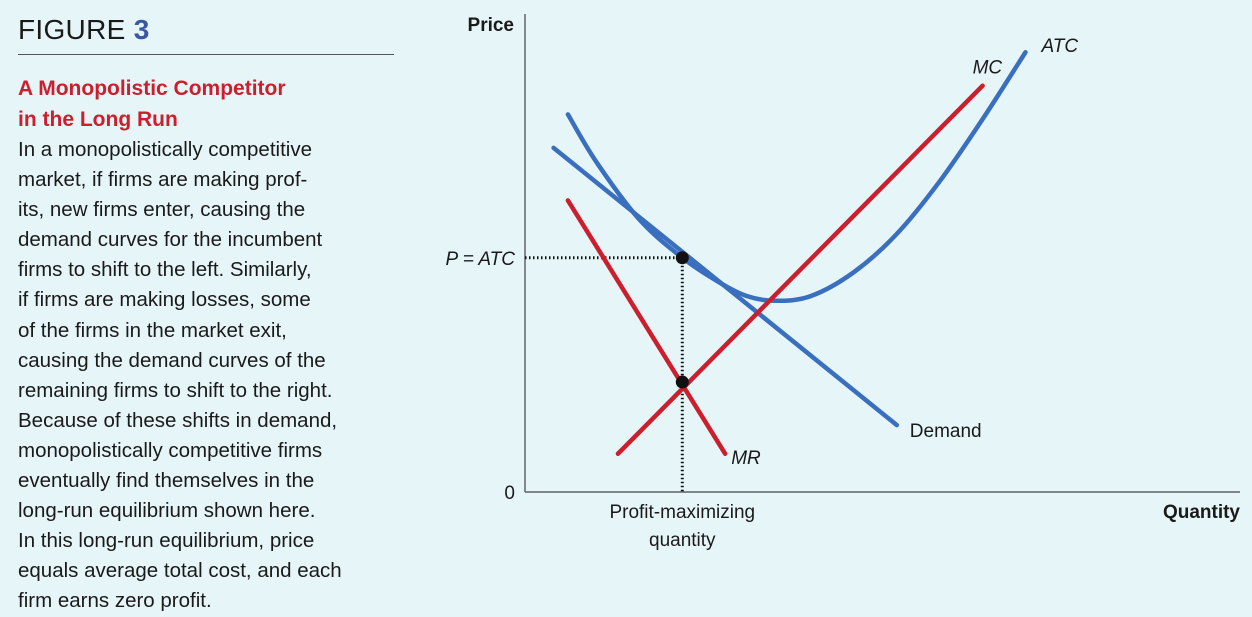  Describe the element at coordinates (152, 330) in the screenshot. I see `figure-description-line: of the firms in the market exit,` at that location.